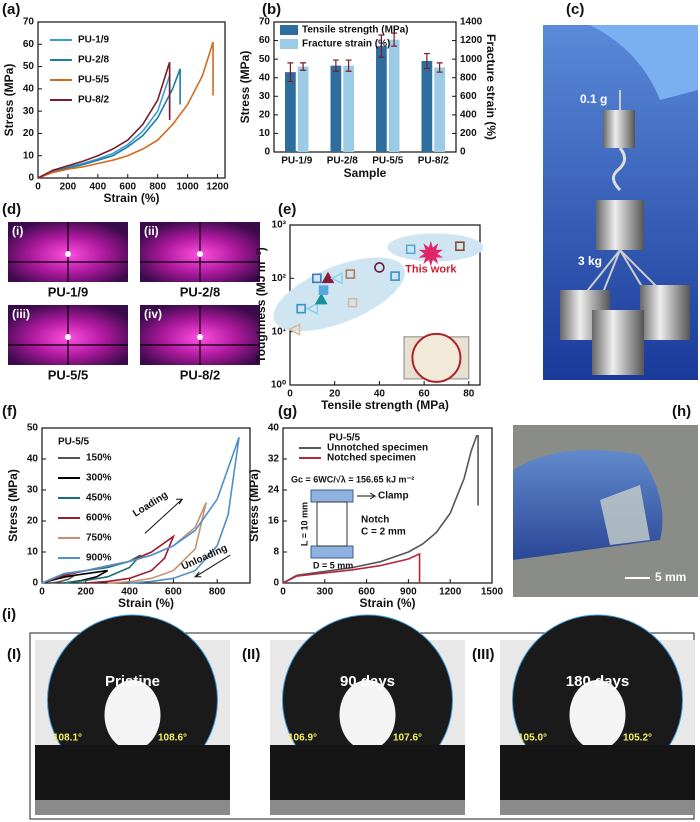 This screenshot has height=822, width=700. I want to click on y-axis-title: Stress (MPa), so click(245, 87).